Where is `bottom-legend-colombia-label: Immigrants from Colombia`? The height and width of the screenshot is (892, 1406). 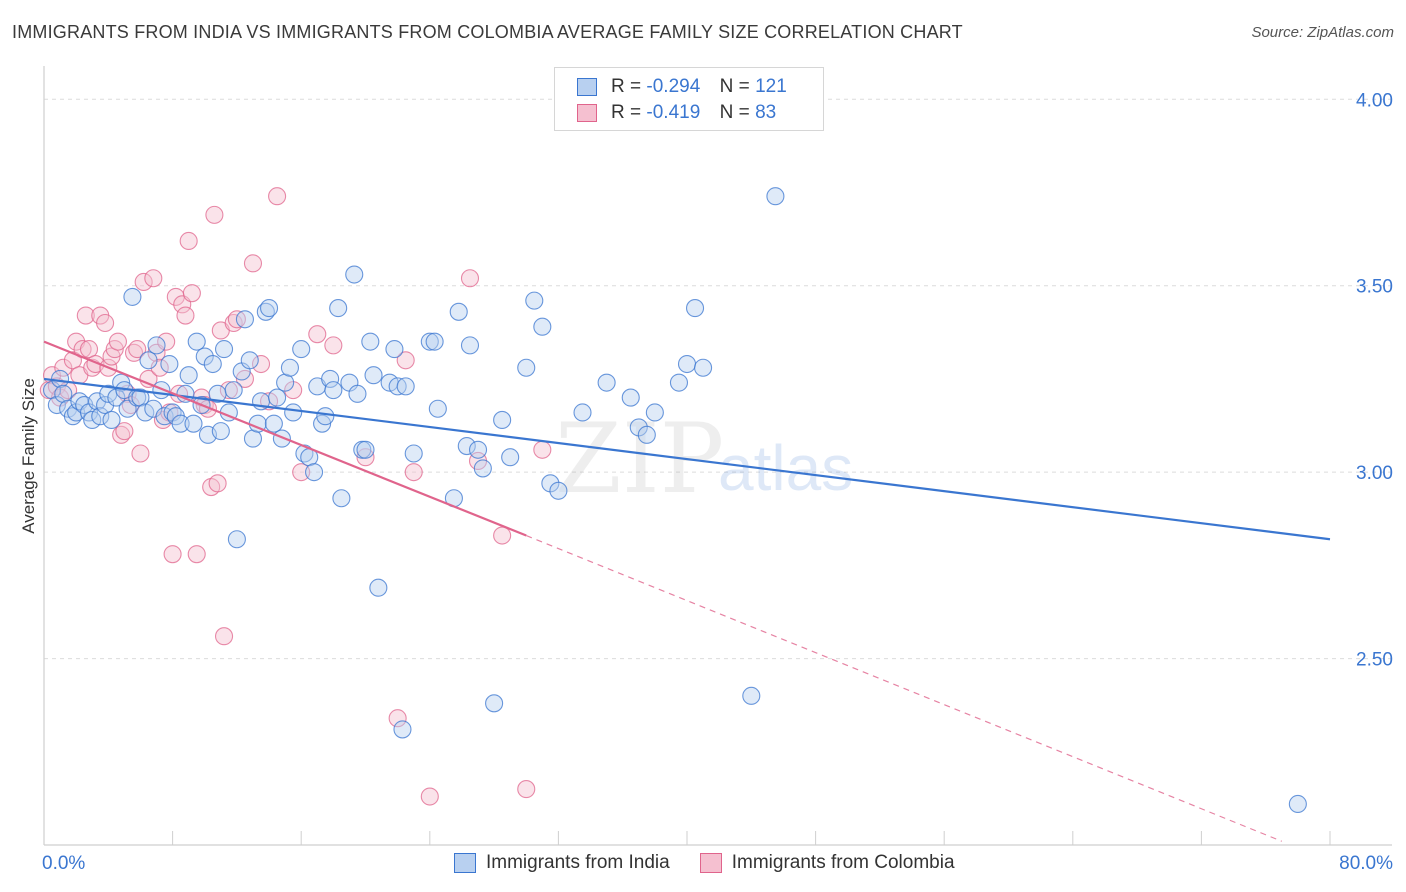 bottom-legend-colombia-label: Immigrants from Colombia is located at coordinates (843, 862).